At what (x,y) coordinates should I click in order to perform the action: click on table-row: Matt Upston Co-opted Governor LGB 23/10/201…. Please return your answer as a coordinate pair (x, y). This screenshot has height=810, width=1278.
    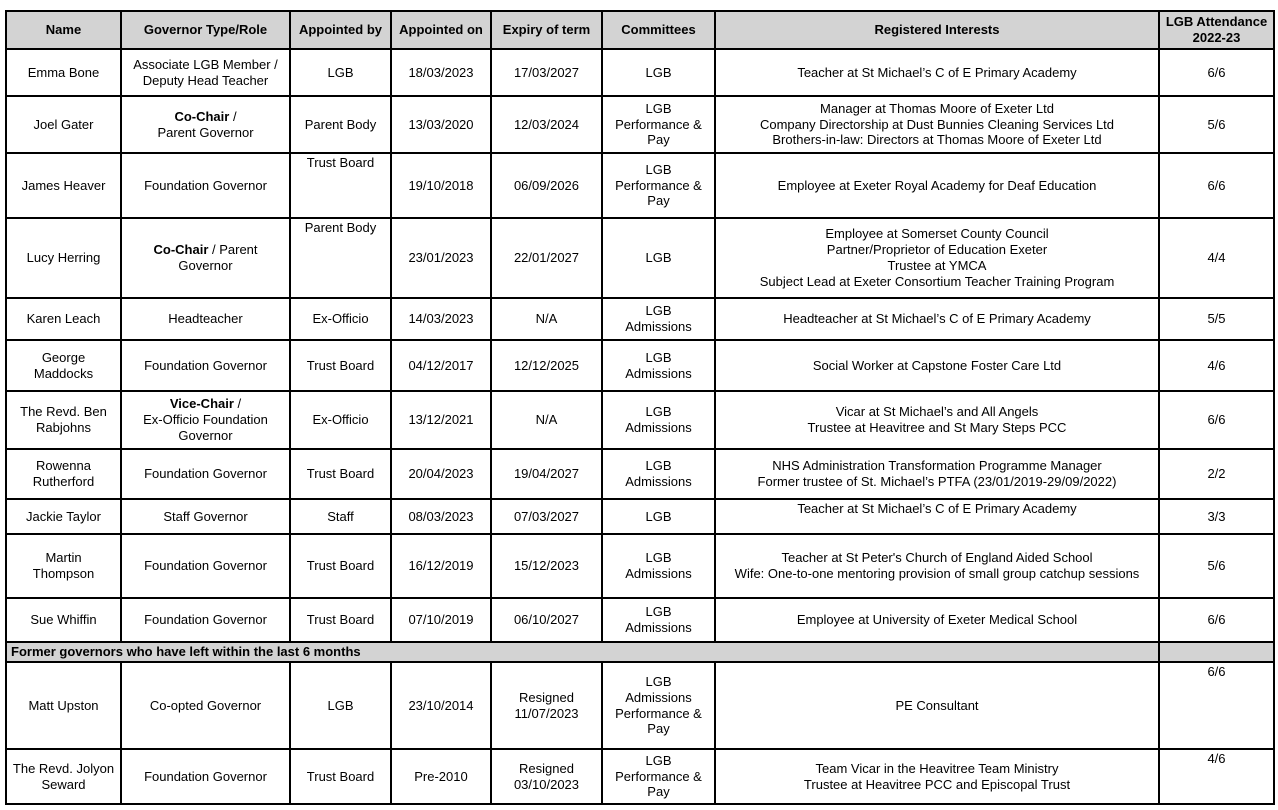
    Looking at the image, I should click on (640, 705).